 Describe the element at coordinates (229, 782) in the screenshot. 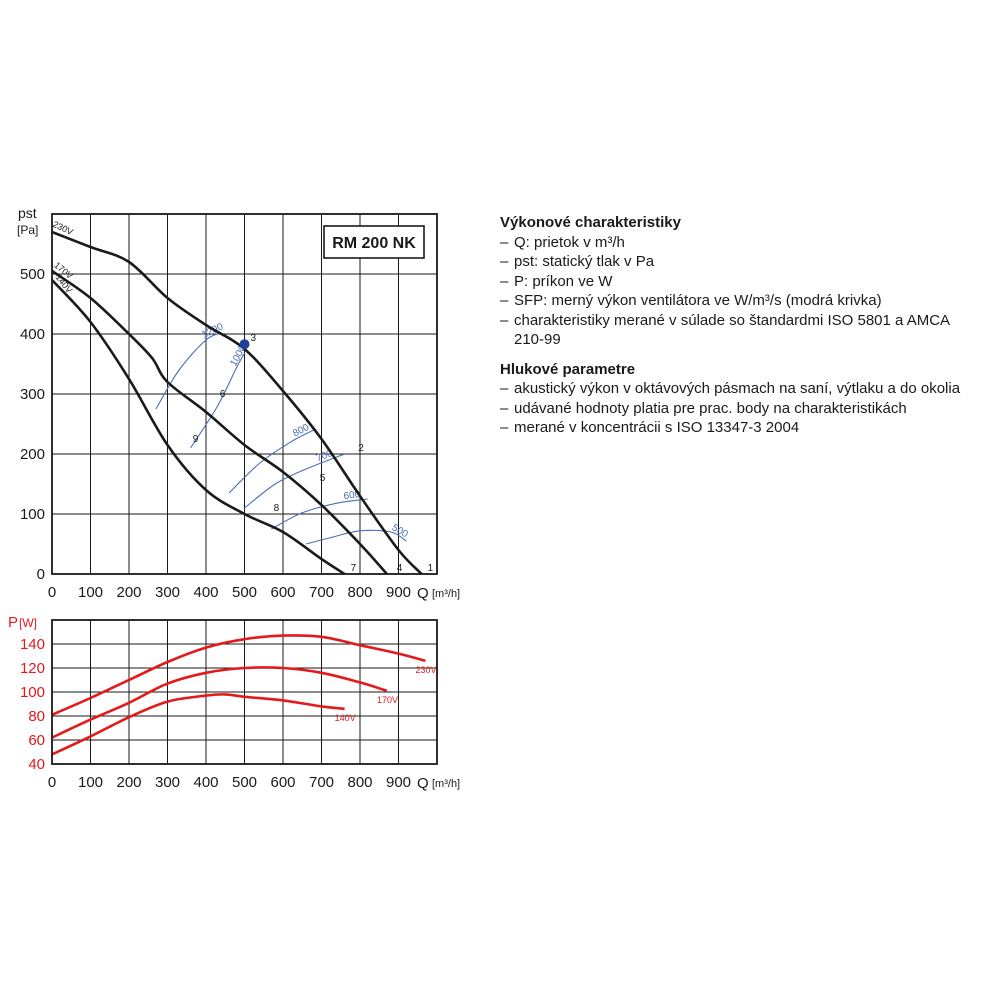

I see `power-x-tick-labels: 0 100 200 300 400 500 600 700 800 900` at that location.